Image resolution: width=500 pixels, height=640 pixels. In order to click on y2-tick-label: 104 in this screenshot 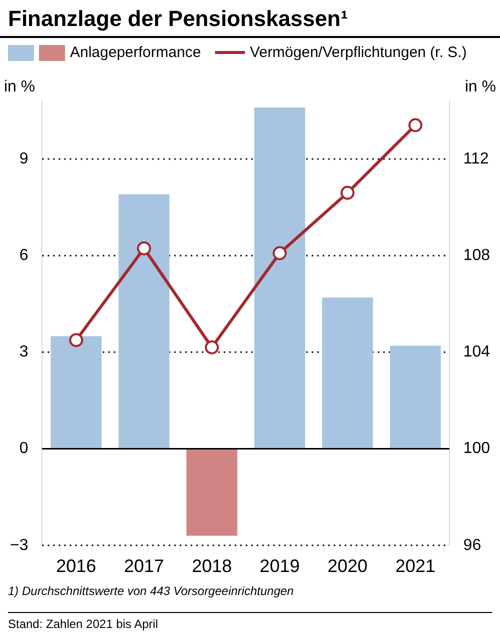, I will do `click(476, 352)`.